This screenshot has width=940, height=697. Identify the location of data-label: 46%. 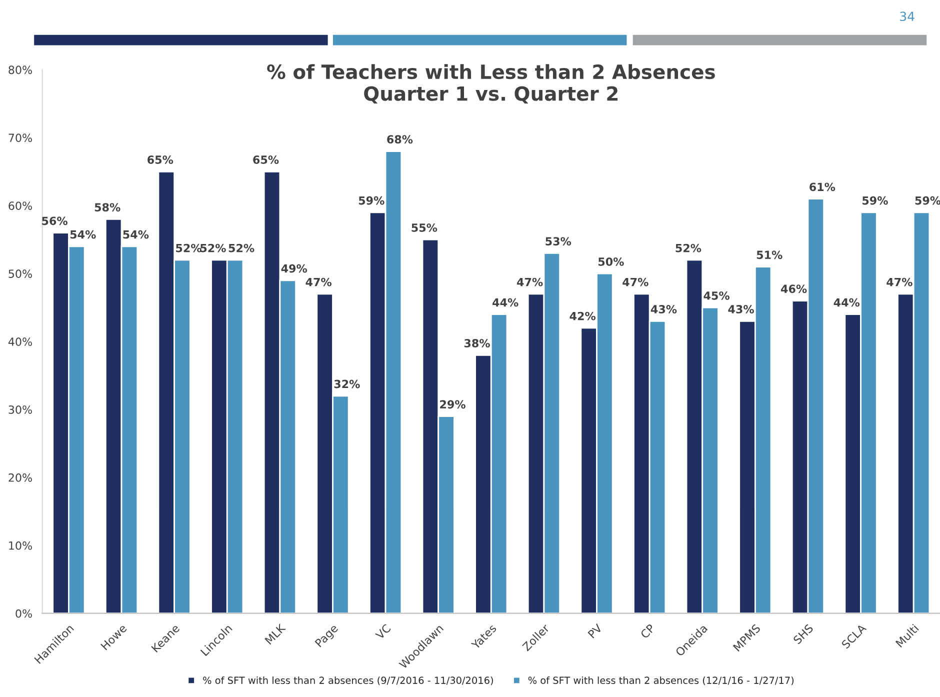
(794, 289).